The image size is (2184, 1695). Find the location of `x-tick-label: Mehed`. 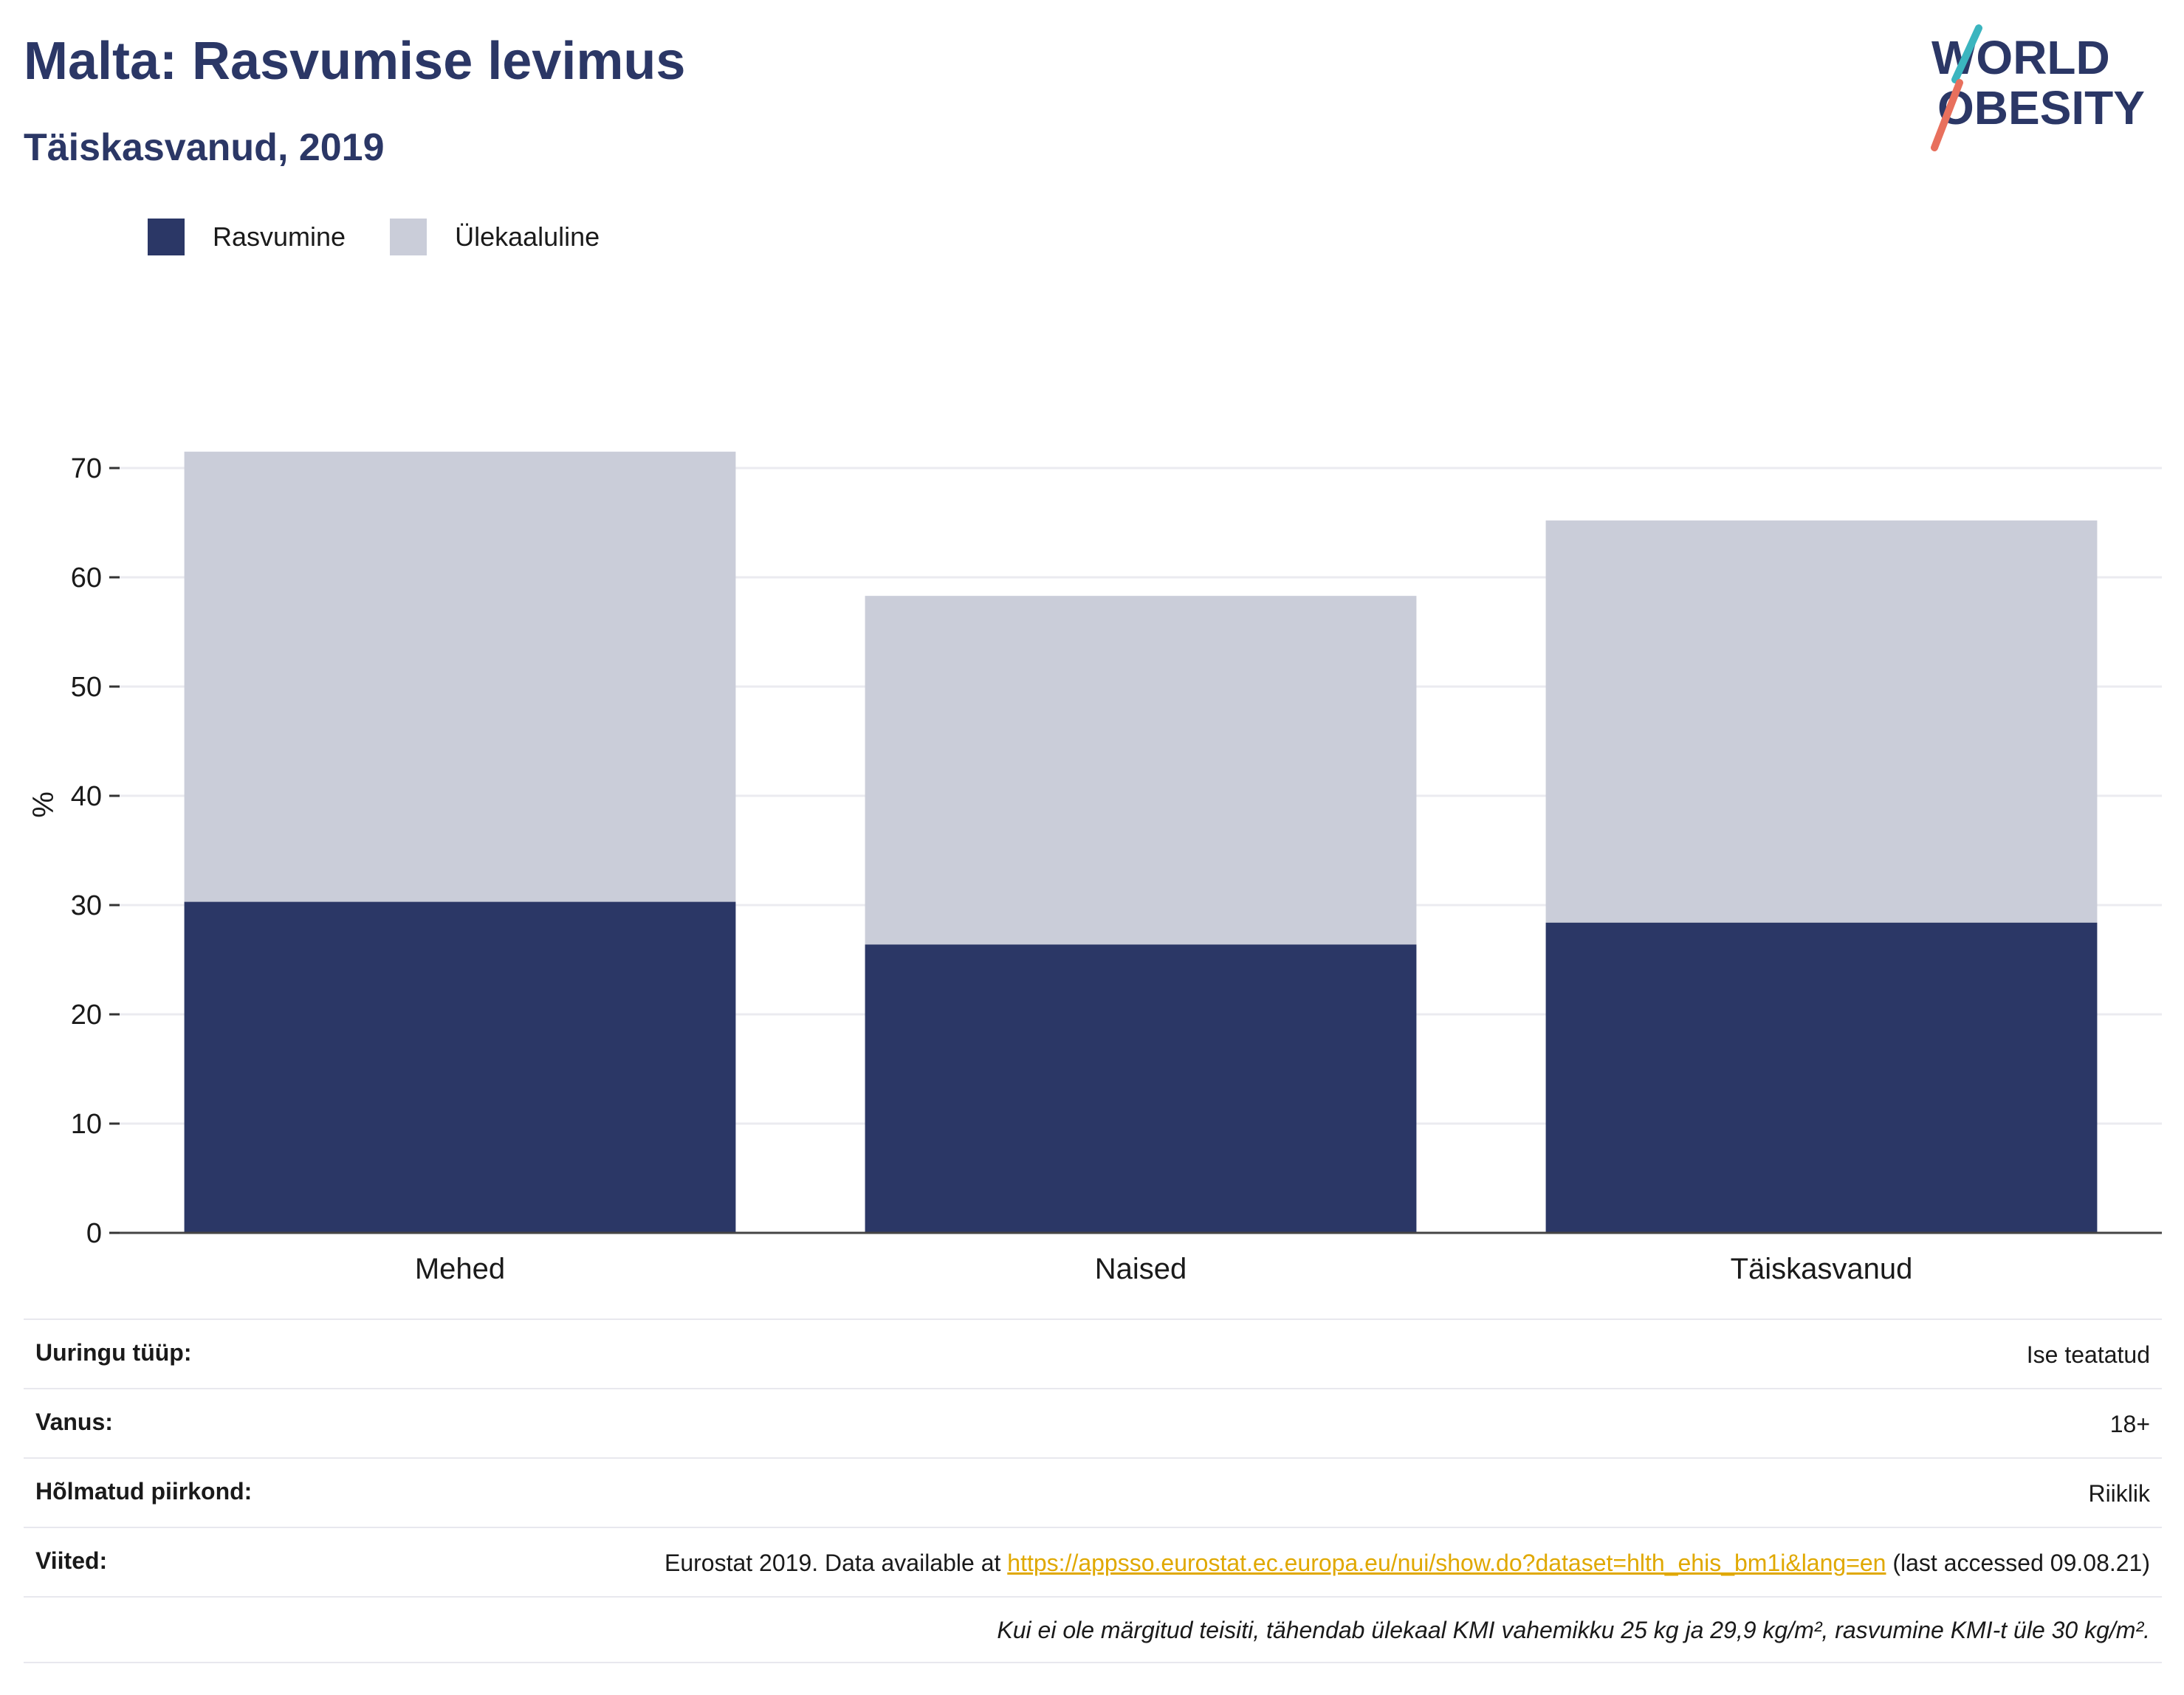

x-tick-label: Mehed is located at coordinates (460, 1269).